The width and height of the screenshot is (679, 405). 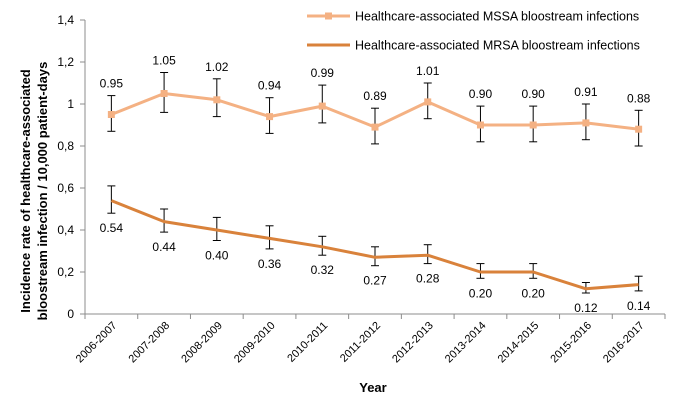 What do you see at coordinates (65, 20) in the screenshot?
I see `y-tick-label: 1,4` at bounding box center [65, 20].